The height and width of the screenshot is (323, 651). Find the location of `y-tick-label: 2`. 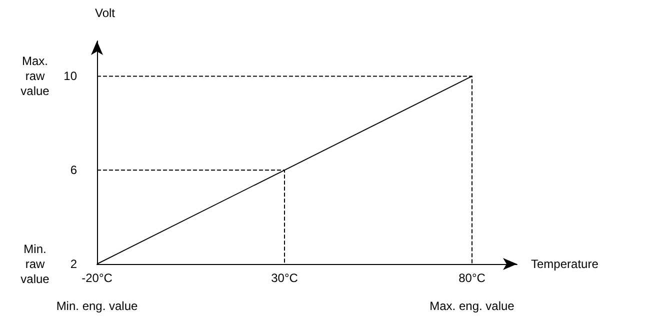

y-tick-label: 2 is located at coordinates (74, 264).